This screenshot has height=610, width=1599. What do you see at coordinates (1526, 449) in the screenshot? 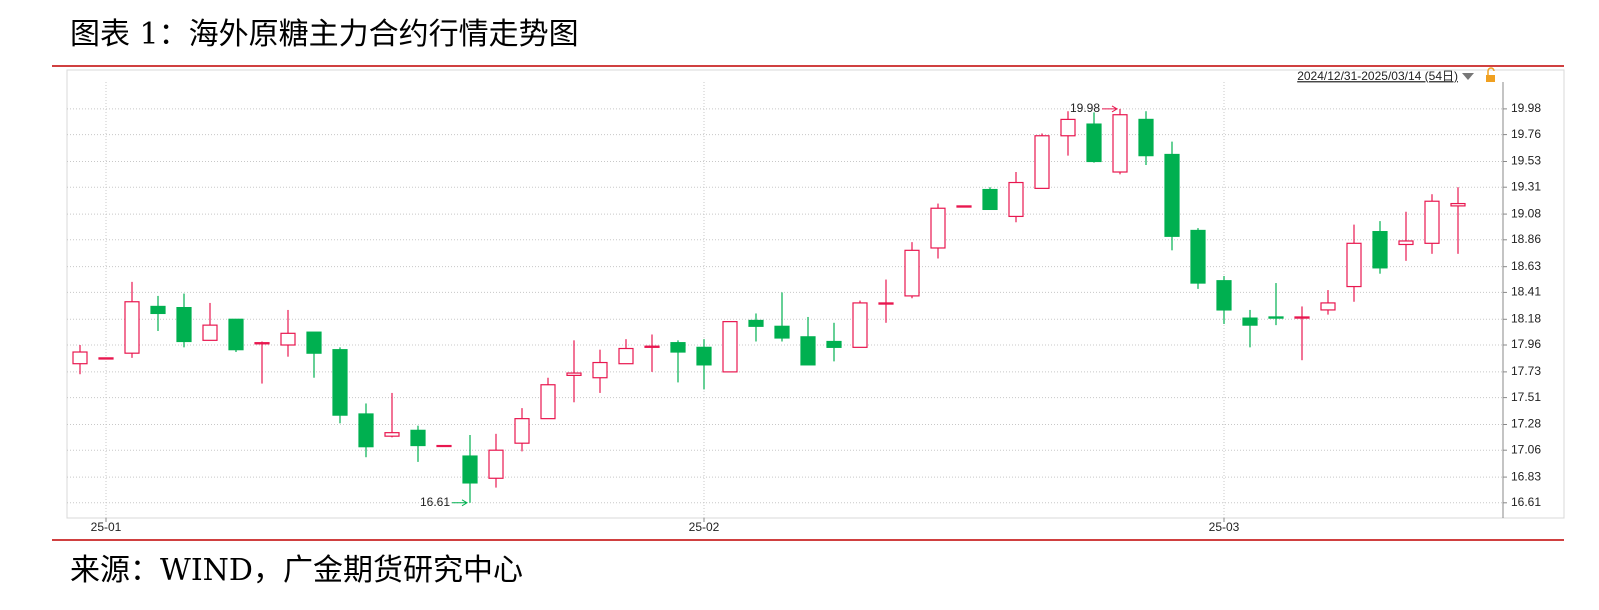
I see `y-tick-label: 17.06` at bounding box center [1526, 449].